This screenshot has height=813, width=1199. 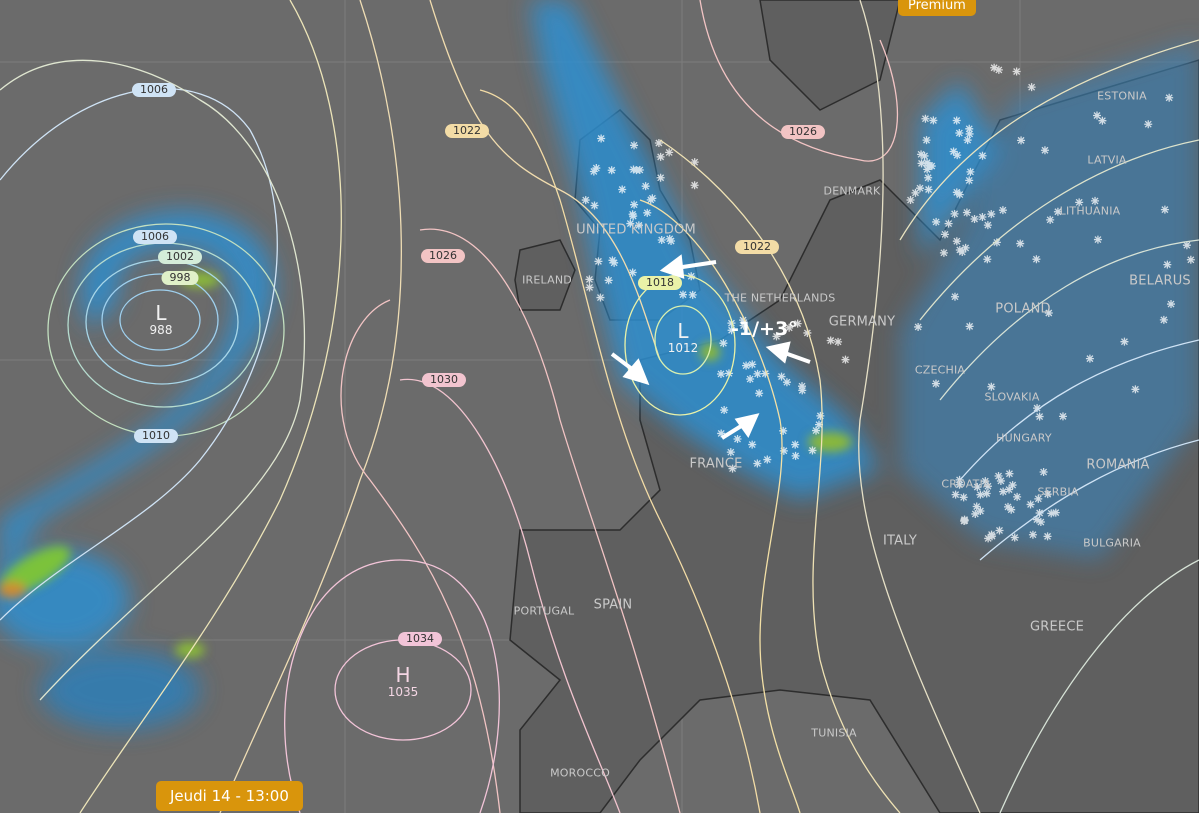 I want to click on isobar-label: 1022, so click(x=467, y=131).